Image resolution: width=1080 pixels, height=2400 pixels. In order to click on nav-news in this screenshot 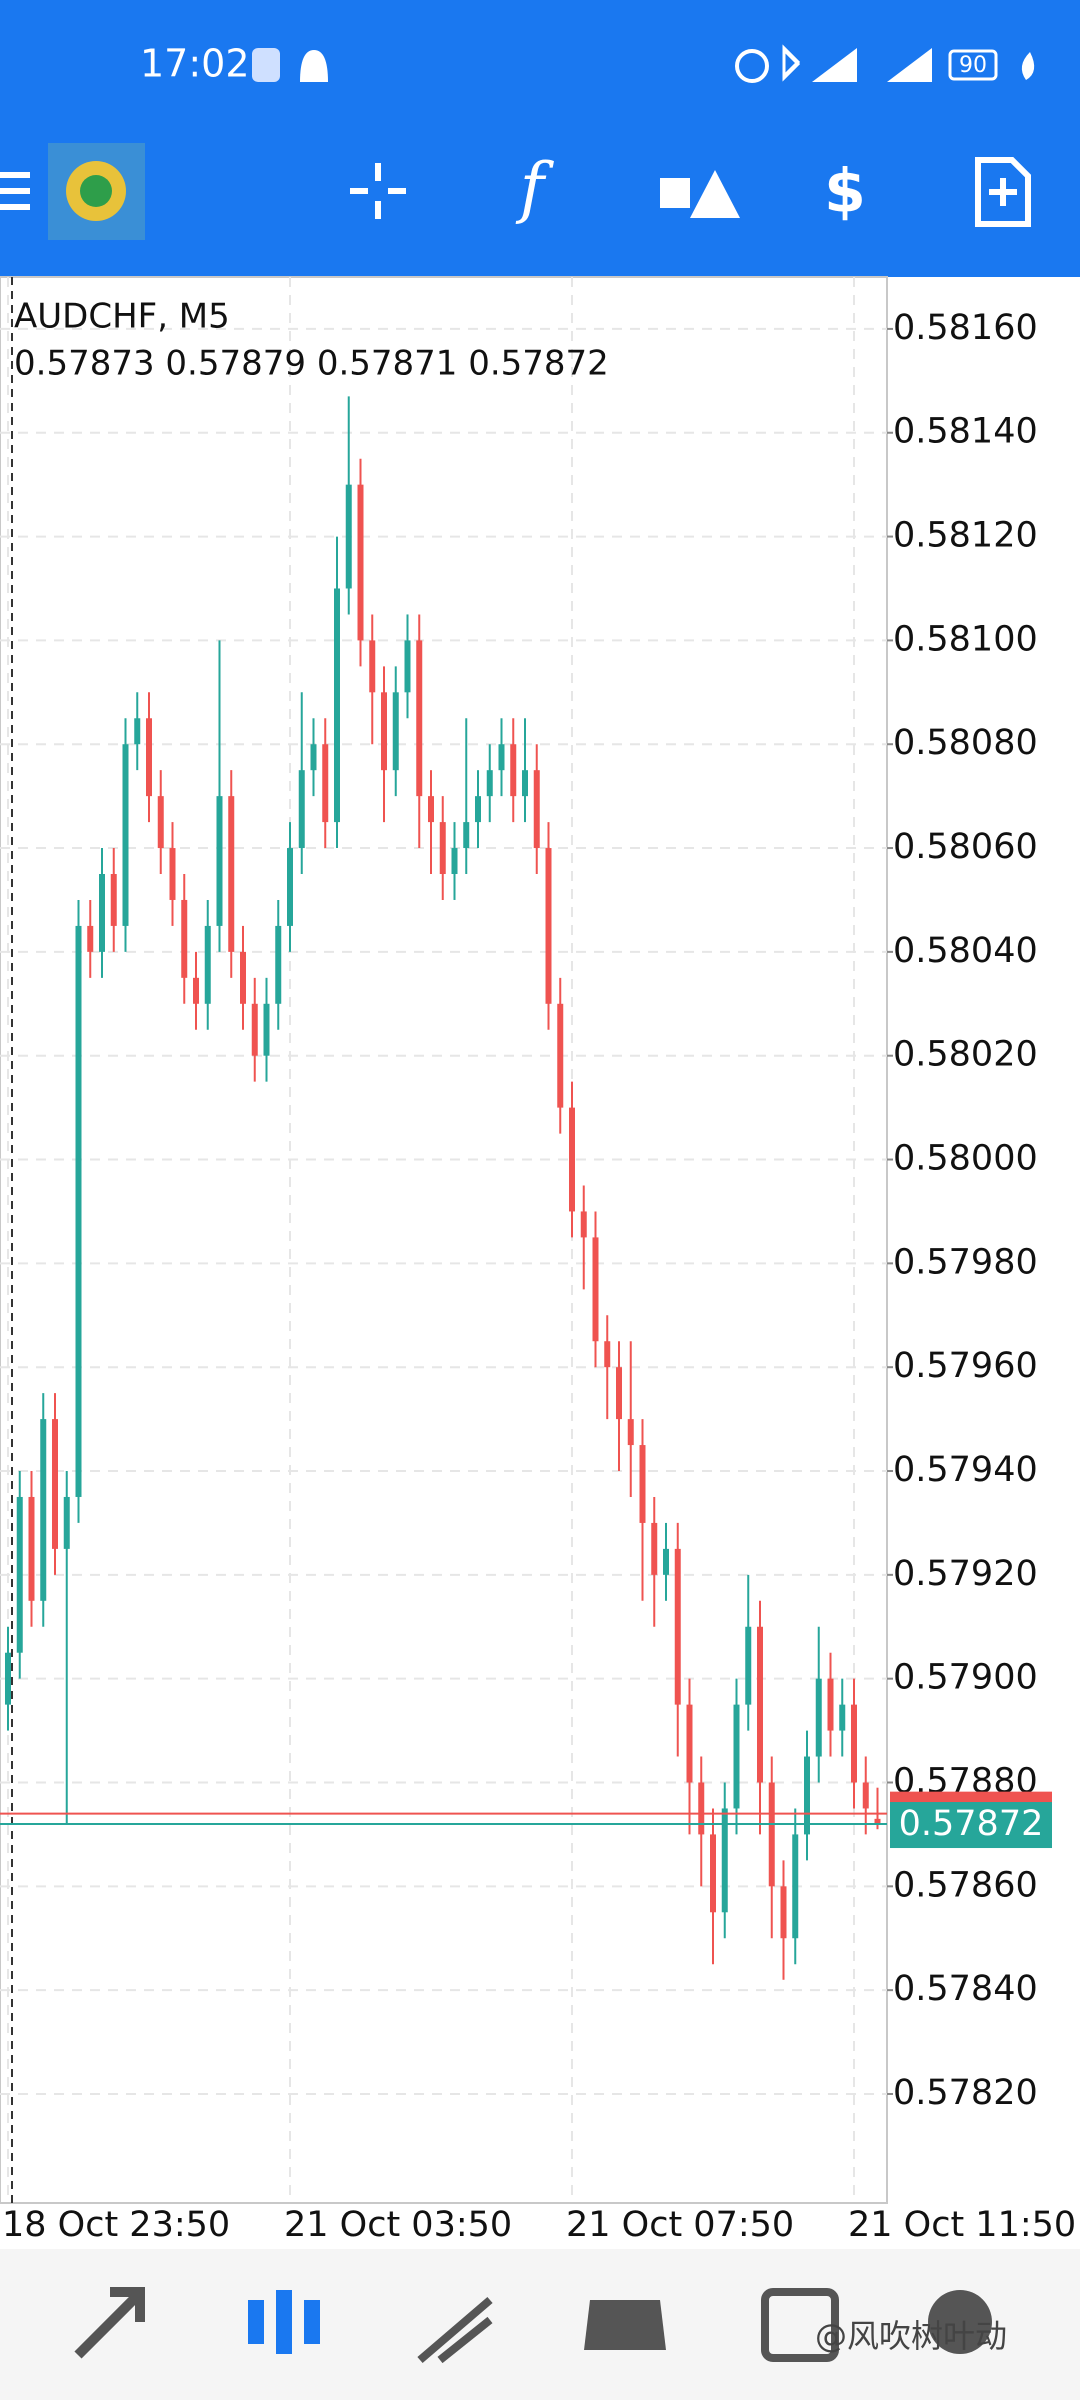, I will do `click(800, 2325)`.